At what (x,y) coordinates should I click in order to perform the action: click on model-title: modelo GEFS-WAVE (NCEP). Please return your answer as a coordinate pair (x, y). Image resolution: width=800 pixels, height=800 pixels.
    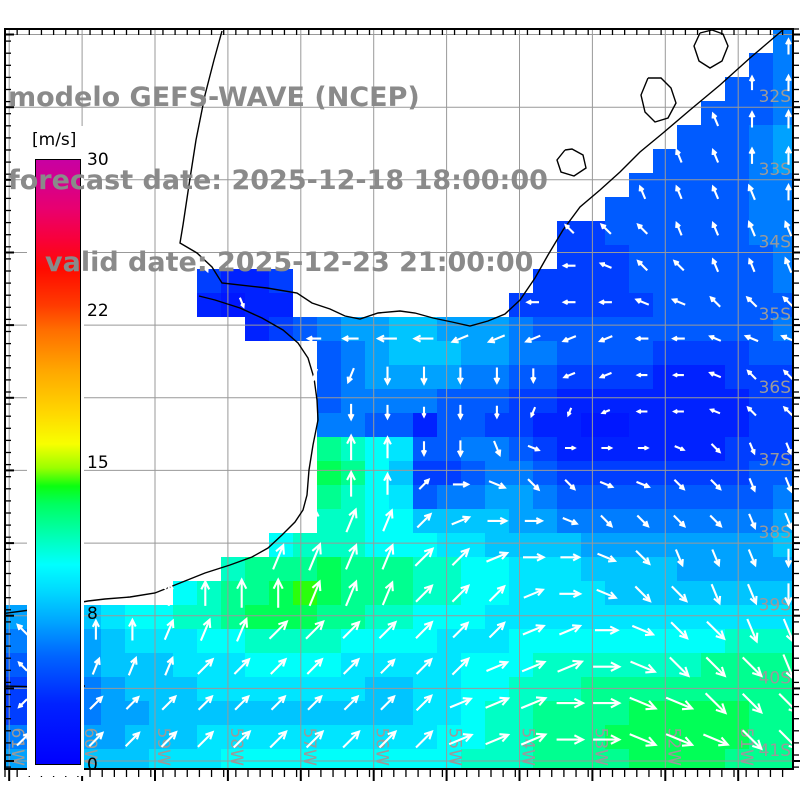
    Looking at the image, I should click on (214, 97).